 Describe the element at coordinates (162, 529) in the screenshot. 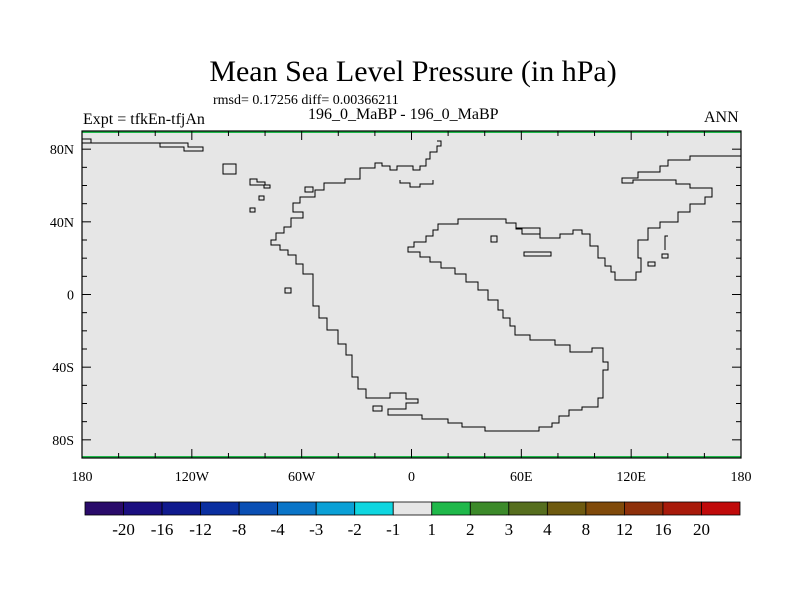

I see `colorbar-label: -16` at that location.